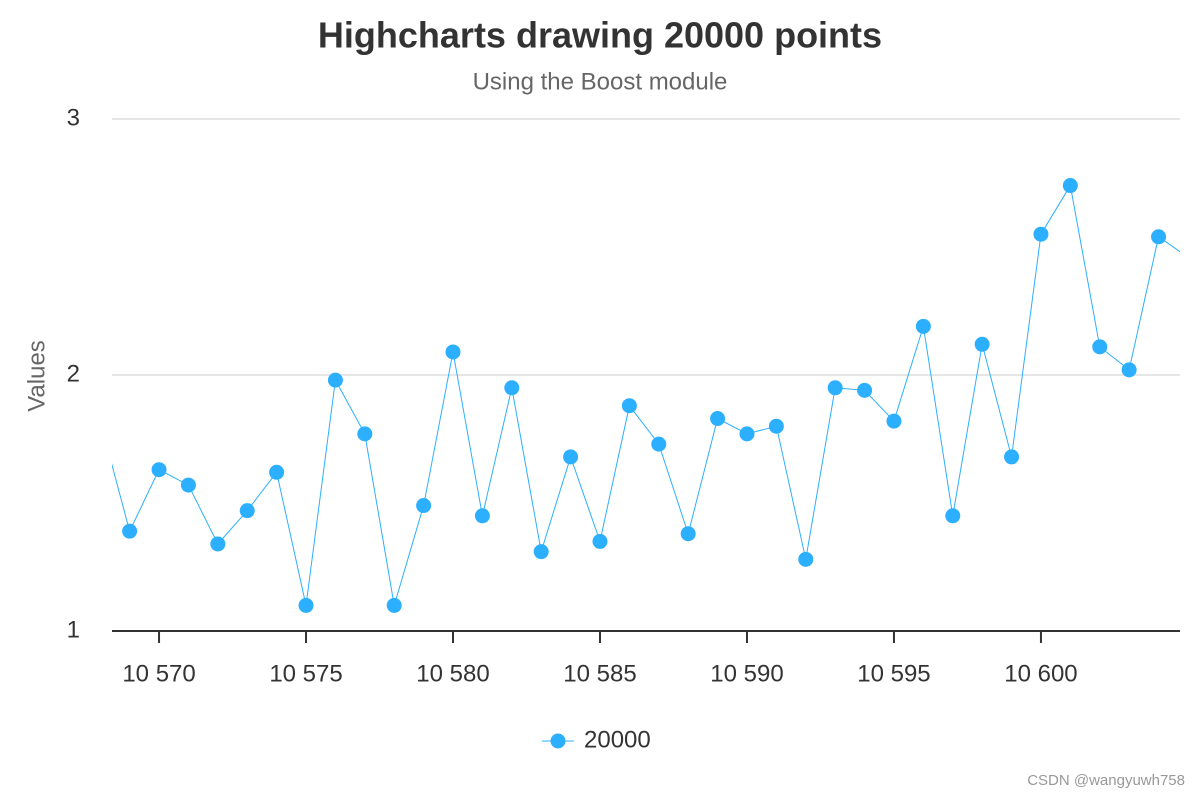 This screenshot has height=800, width=1200. What do you see at coordinates (158, 673) in the screenshot?
I see `x-tick-label: 10 570` at bounding box center [158, 673].